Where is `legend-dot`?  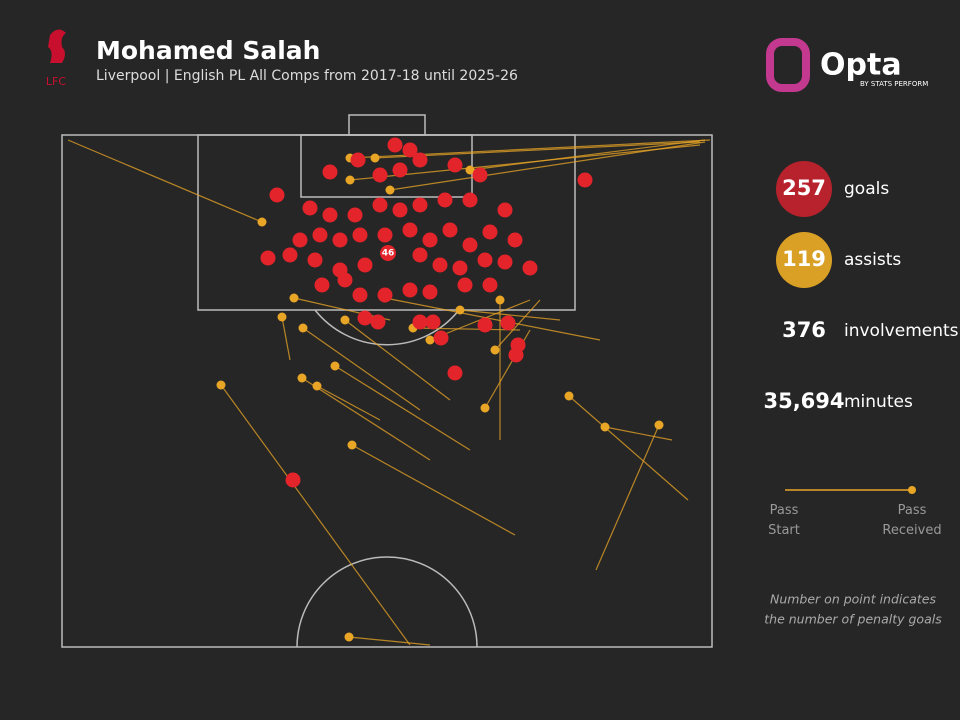 legend-dot is located at coordinates (912, 490).